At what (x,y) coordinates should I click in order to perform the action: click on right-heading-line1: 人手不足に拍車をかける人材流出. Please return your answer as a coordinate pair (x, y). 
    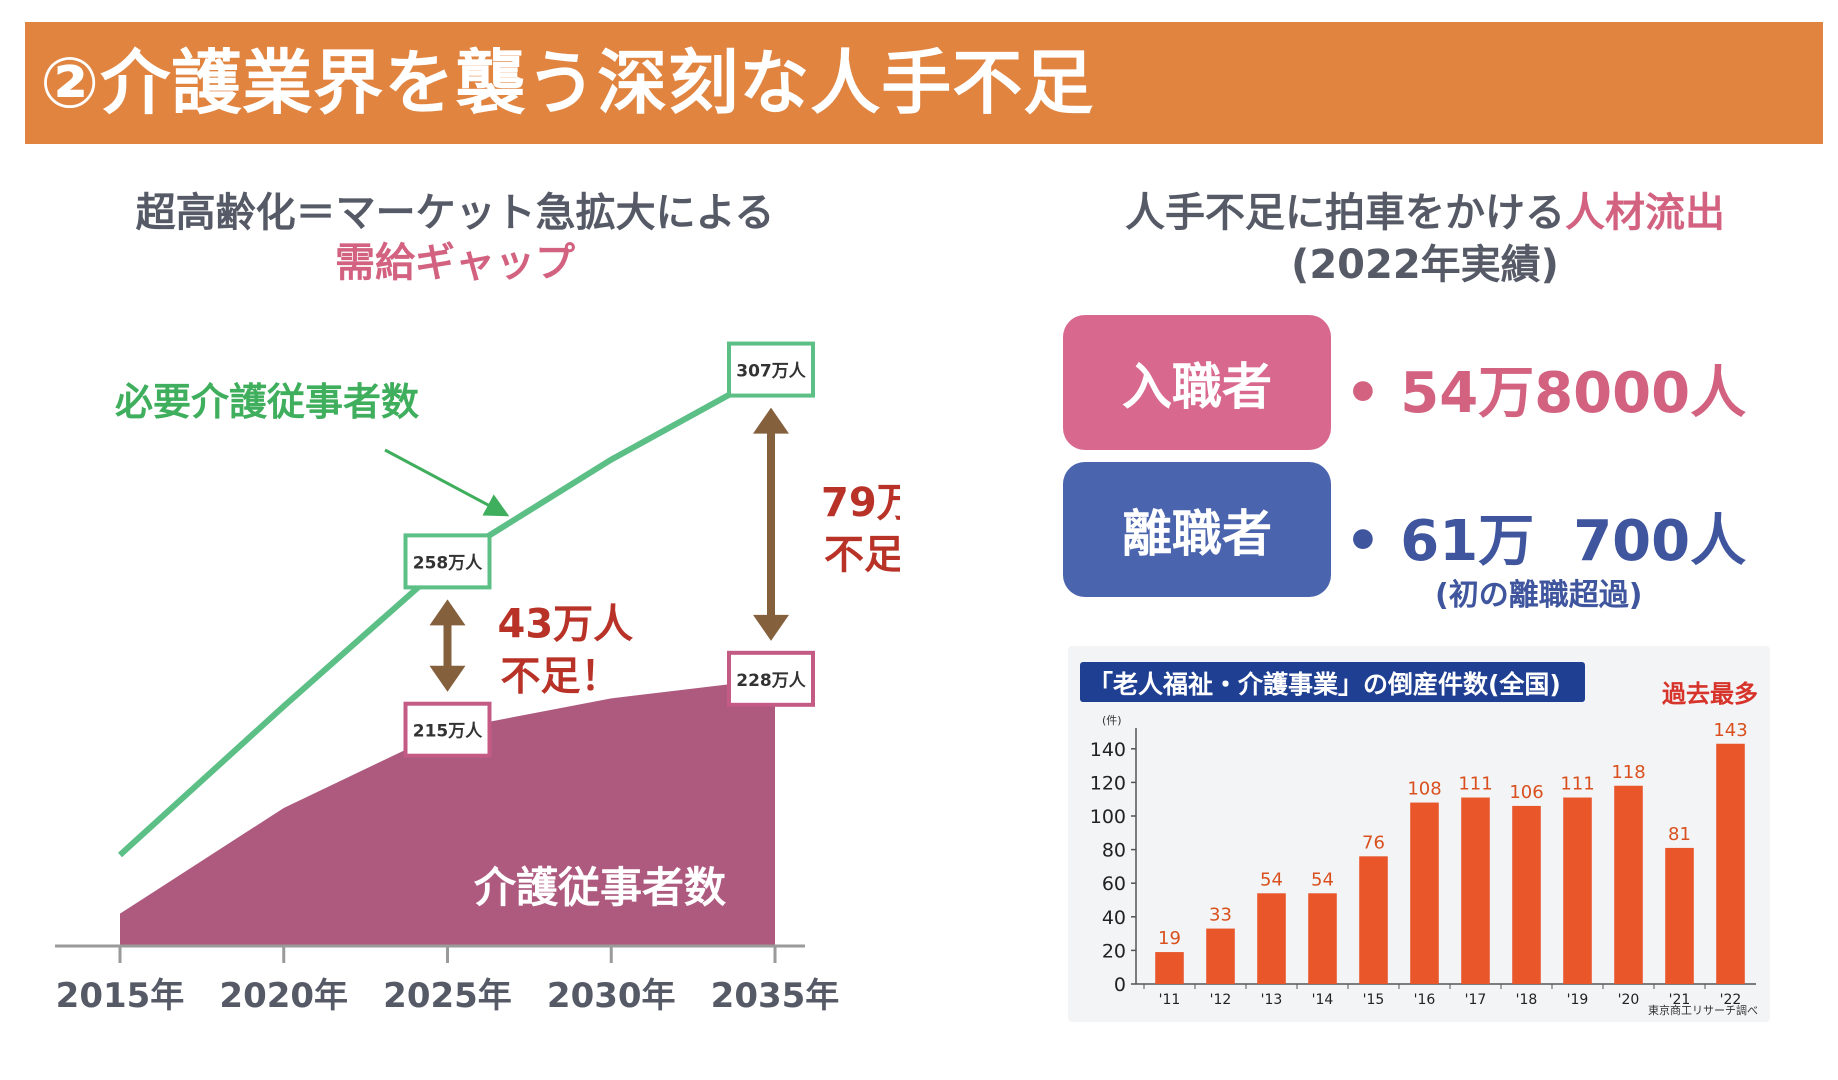
    Looking at the image, I should click on (1425, 209).